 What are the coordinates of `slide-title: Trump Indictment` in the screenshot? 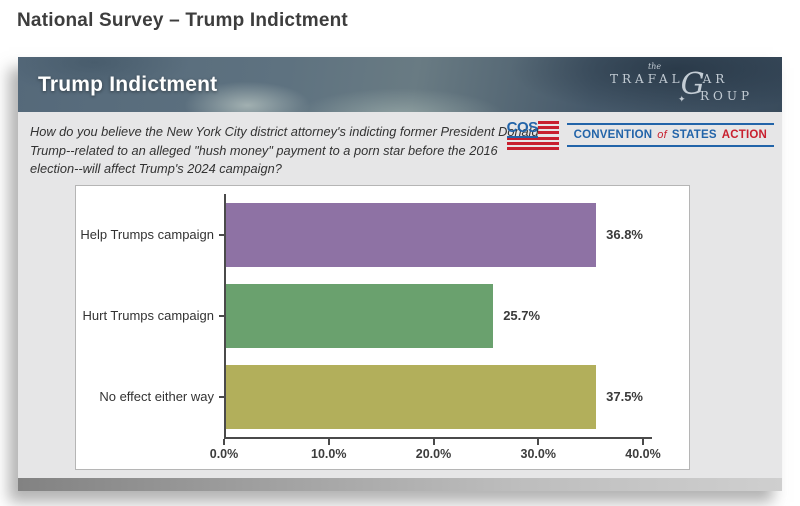 It's located at (128, 84).